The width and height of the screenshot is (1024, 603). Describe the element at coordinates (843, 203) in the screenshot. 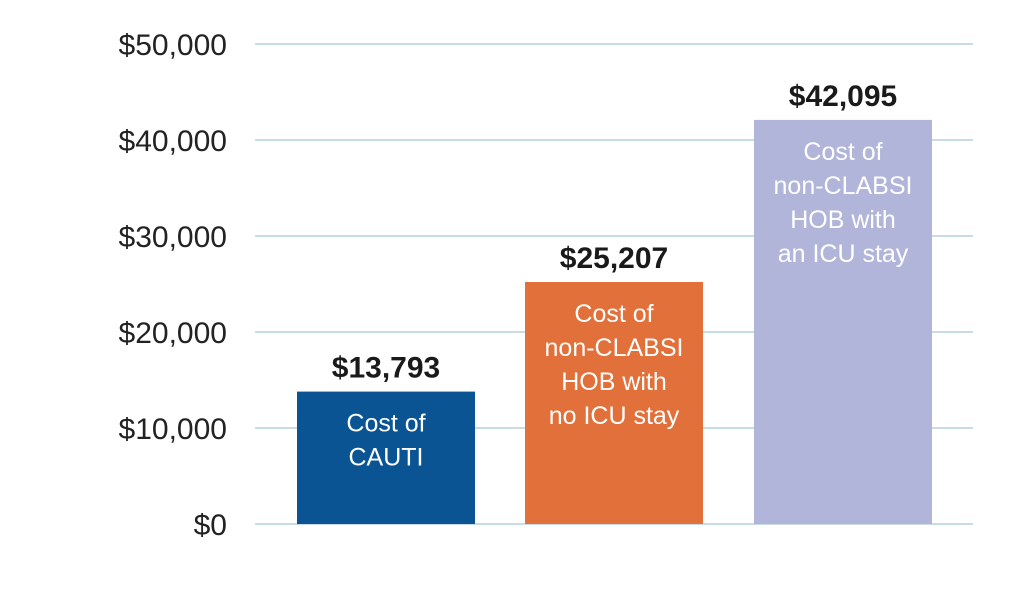

I see `bar-category-label: Cost of non-CLABSI HOB with an ICU stay` at that location.